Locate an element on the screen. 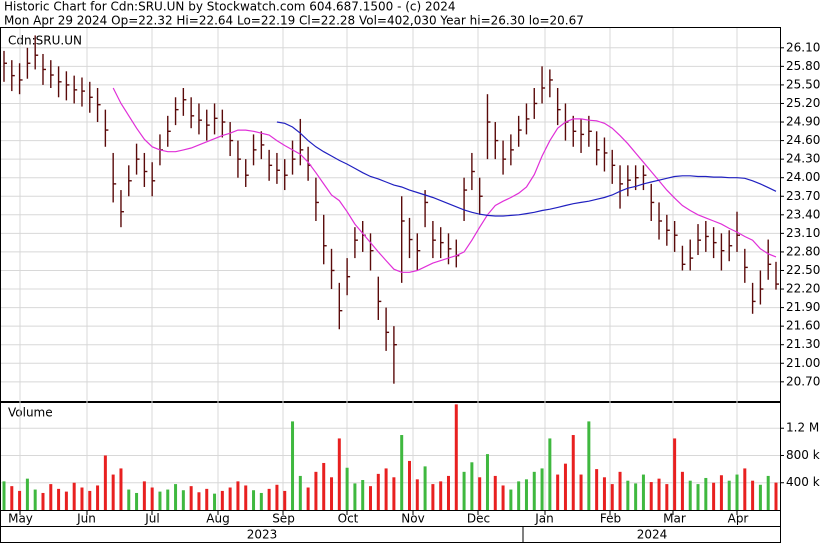 The height and width of the screenshot is (547, 830). month-label: Dec is located at coordinates (478, 519).